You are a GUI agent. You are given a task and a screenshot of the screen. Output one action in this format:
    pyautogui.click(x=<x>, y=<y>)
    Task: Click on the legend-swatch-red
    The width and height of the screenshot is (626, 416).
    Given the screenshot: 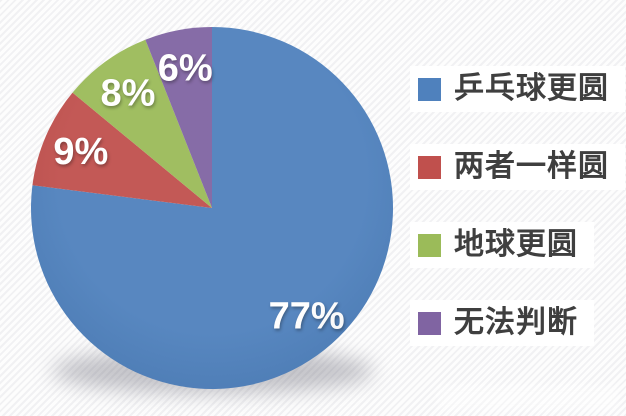 What is the action you would take?
    pyautogui.click(x=429, y=167)
    